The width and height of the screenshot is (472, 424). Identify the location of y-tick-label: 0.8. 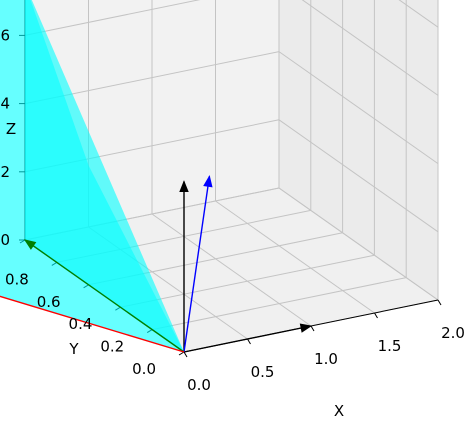
(17, 279).